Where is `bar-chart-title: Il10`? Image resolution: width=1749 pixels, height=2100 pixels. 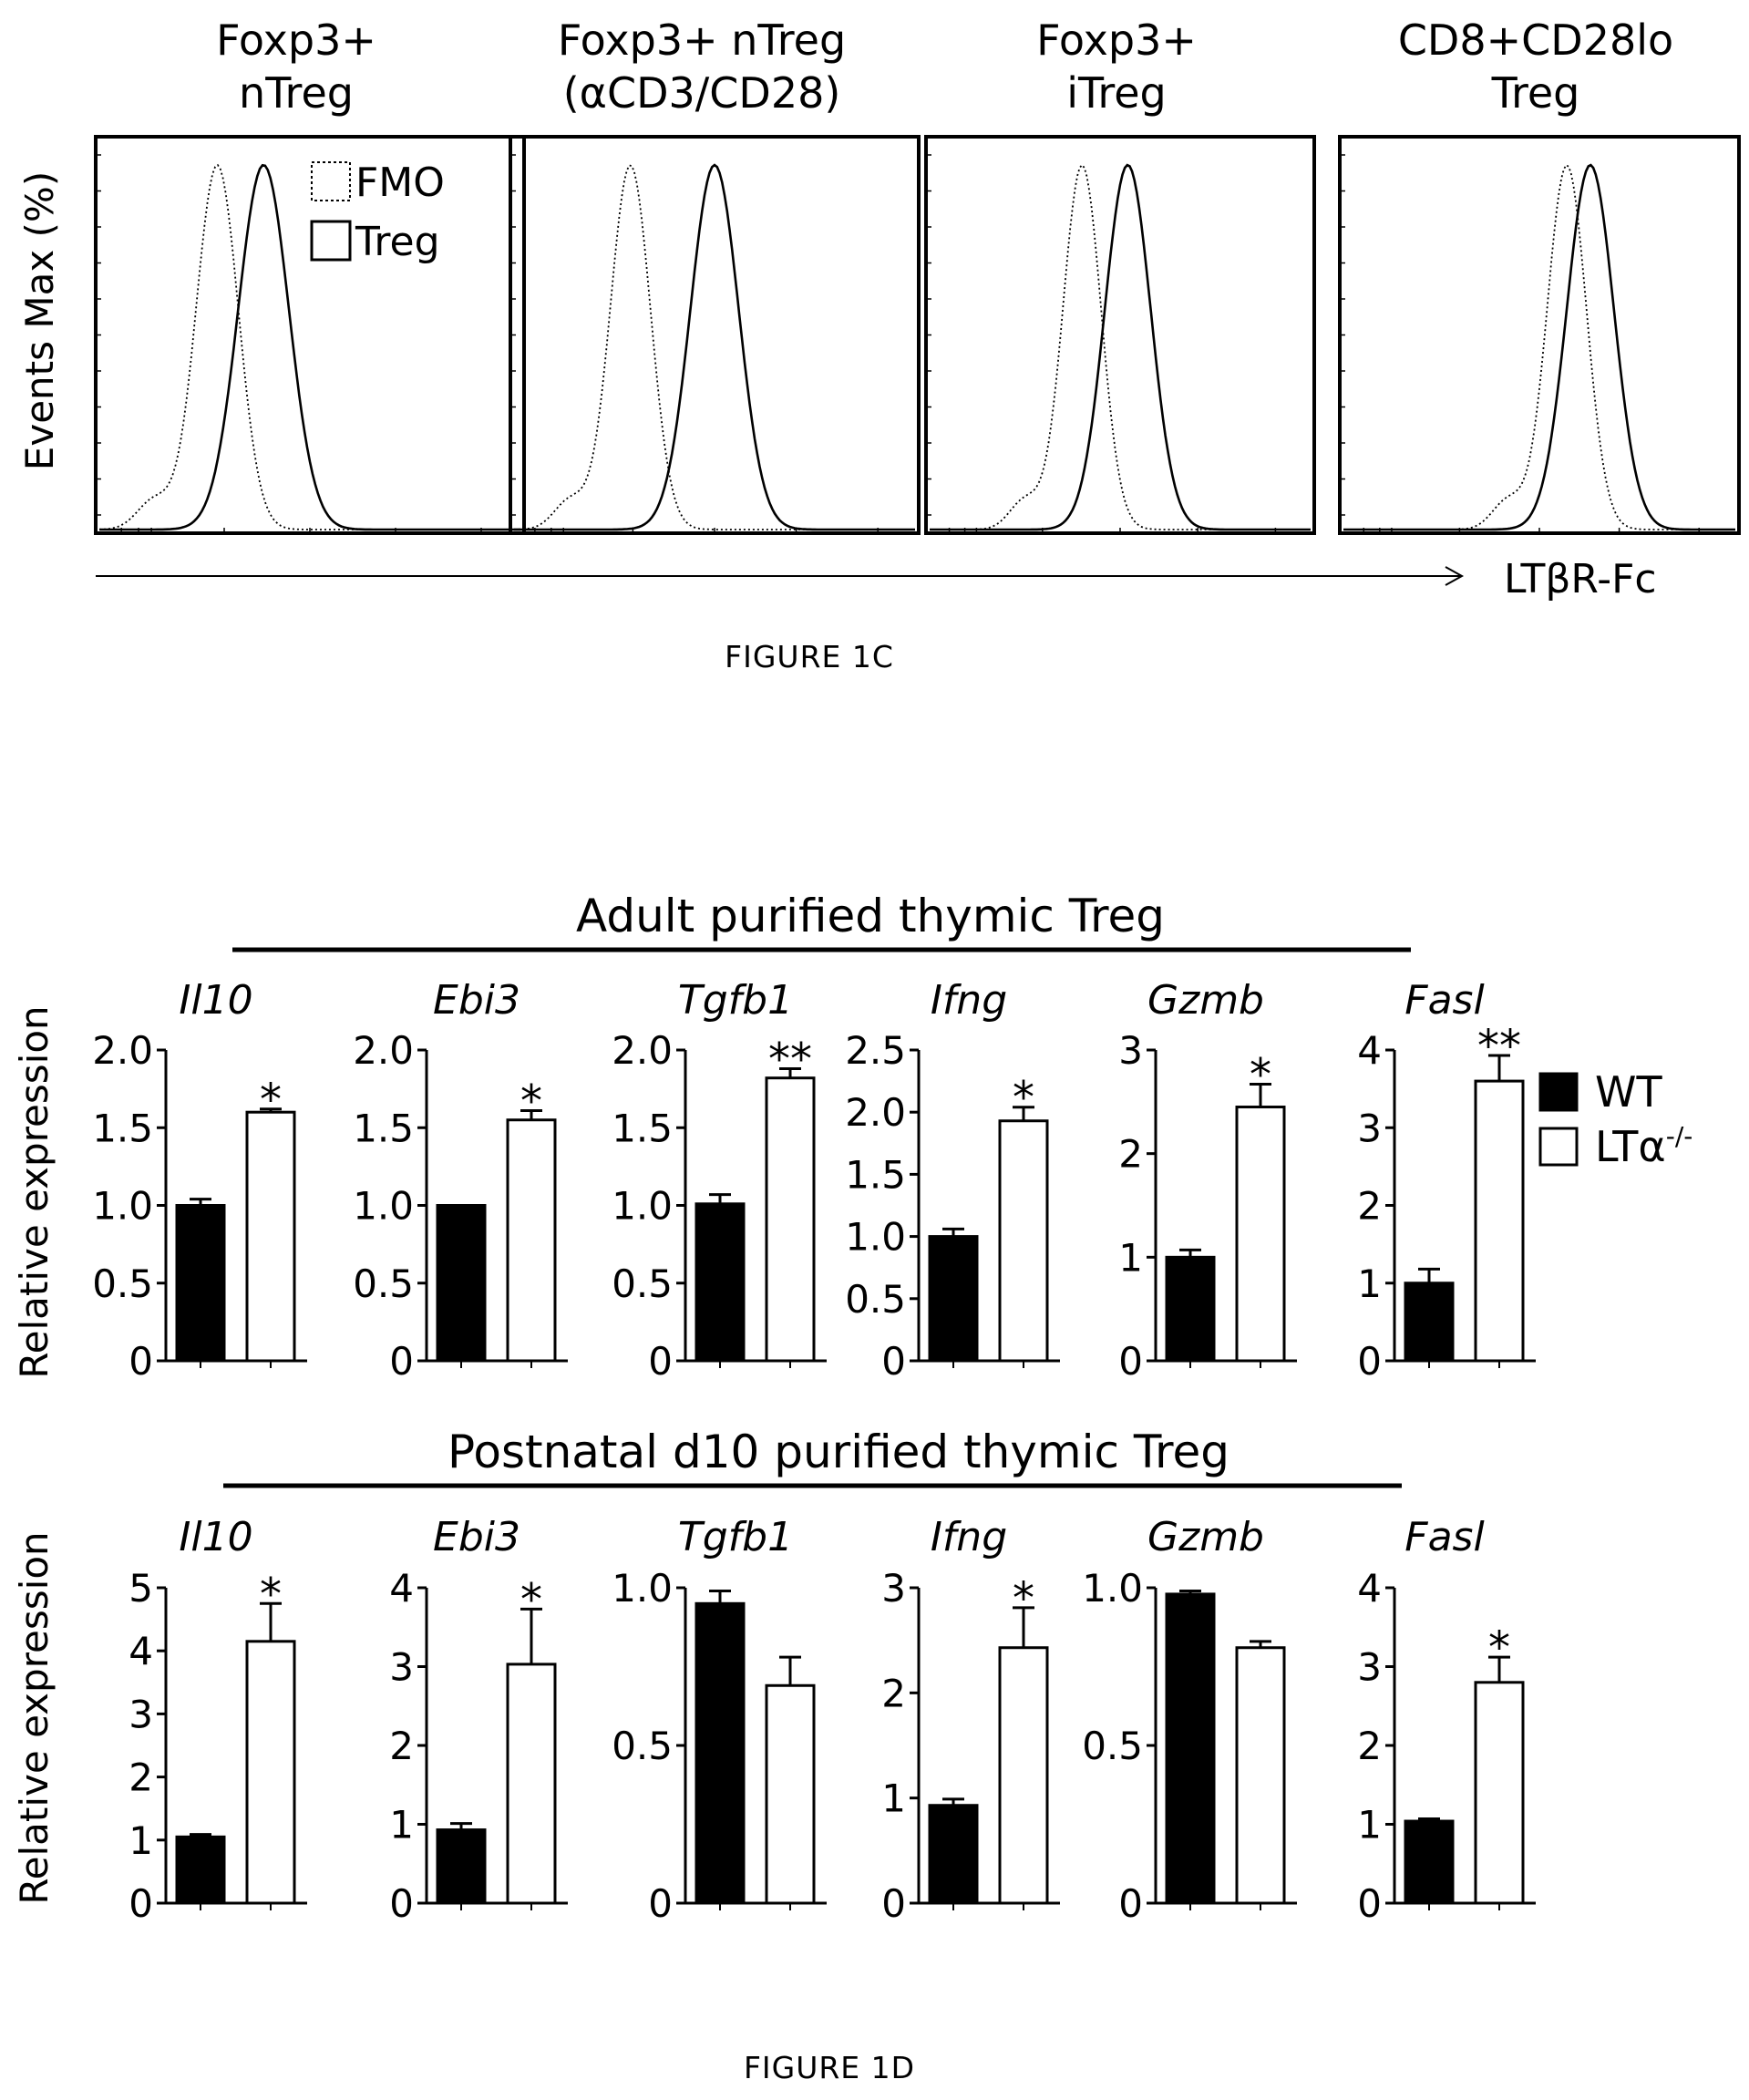 bar-chart-title: Il10 is located at coordinates (215, 1000).